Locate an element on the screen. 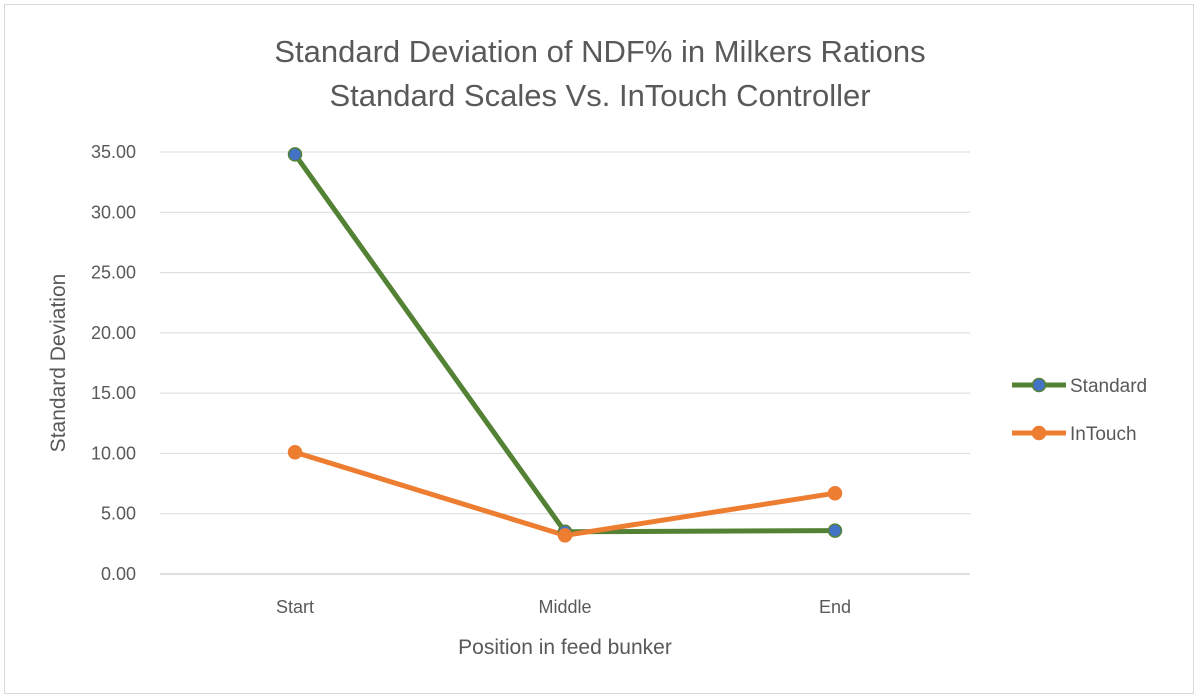 This screenshot has width=1200, height=700. chart-title-line-2: Standard Scales Vs. InTouch Controller is located at coordinates (600, 95).